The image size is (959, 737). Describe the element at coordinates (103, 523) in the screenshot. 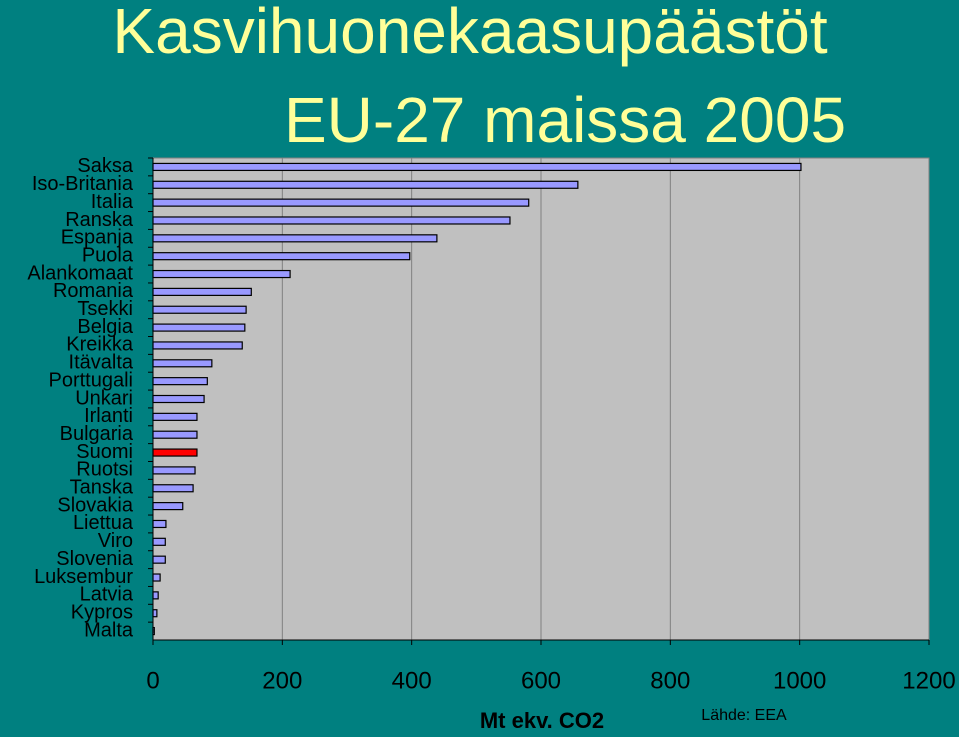

I see `y-tick-label: Liettua` at that location.